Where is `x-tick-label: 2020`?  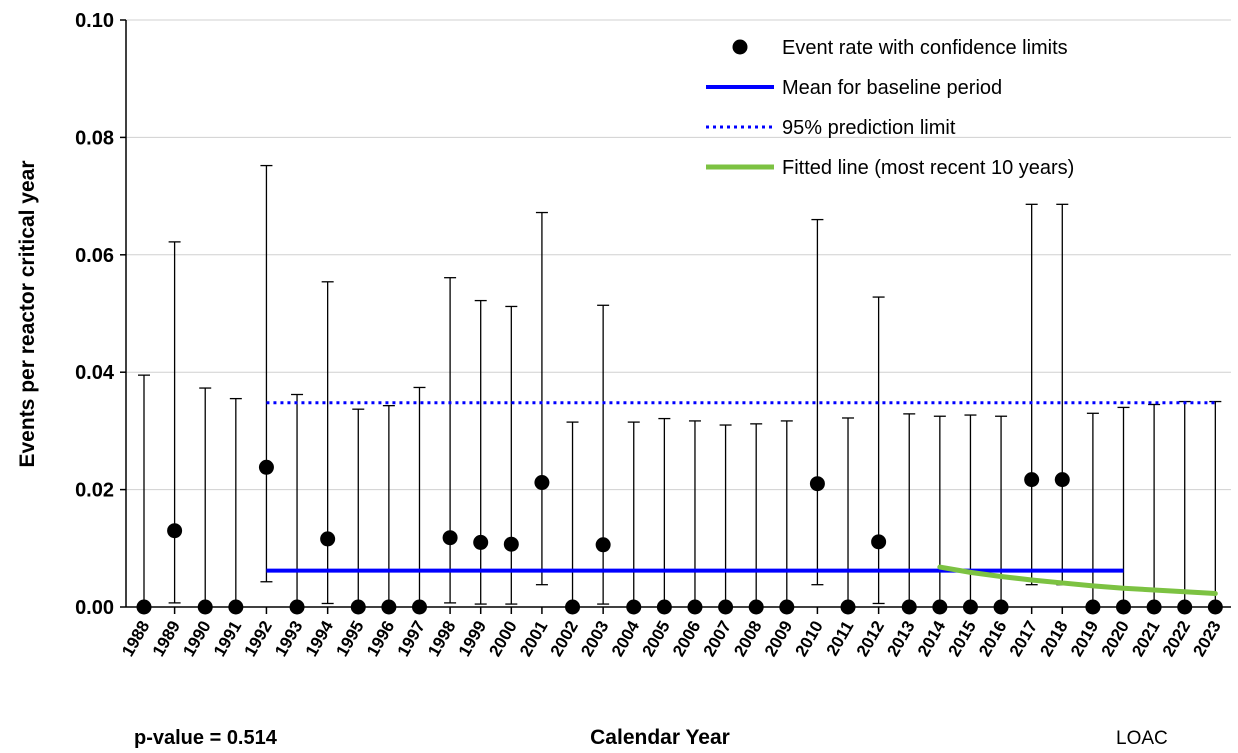
x-tick-label: 2020 is located at coordinates (1115, 639).